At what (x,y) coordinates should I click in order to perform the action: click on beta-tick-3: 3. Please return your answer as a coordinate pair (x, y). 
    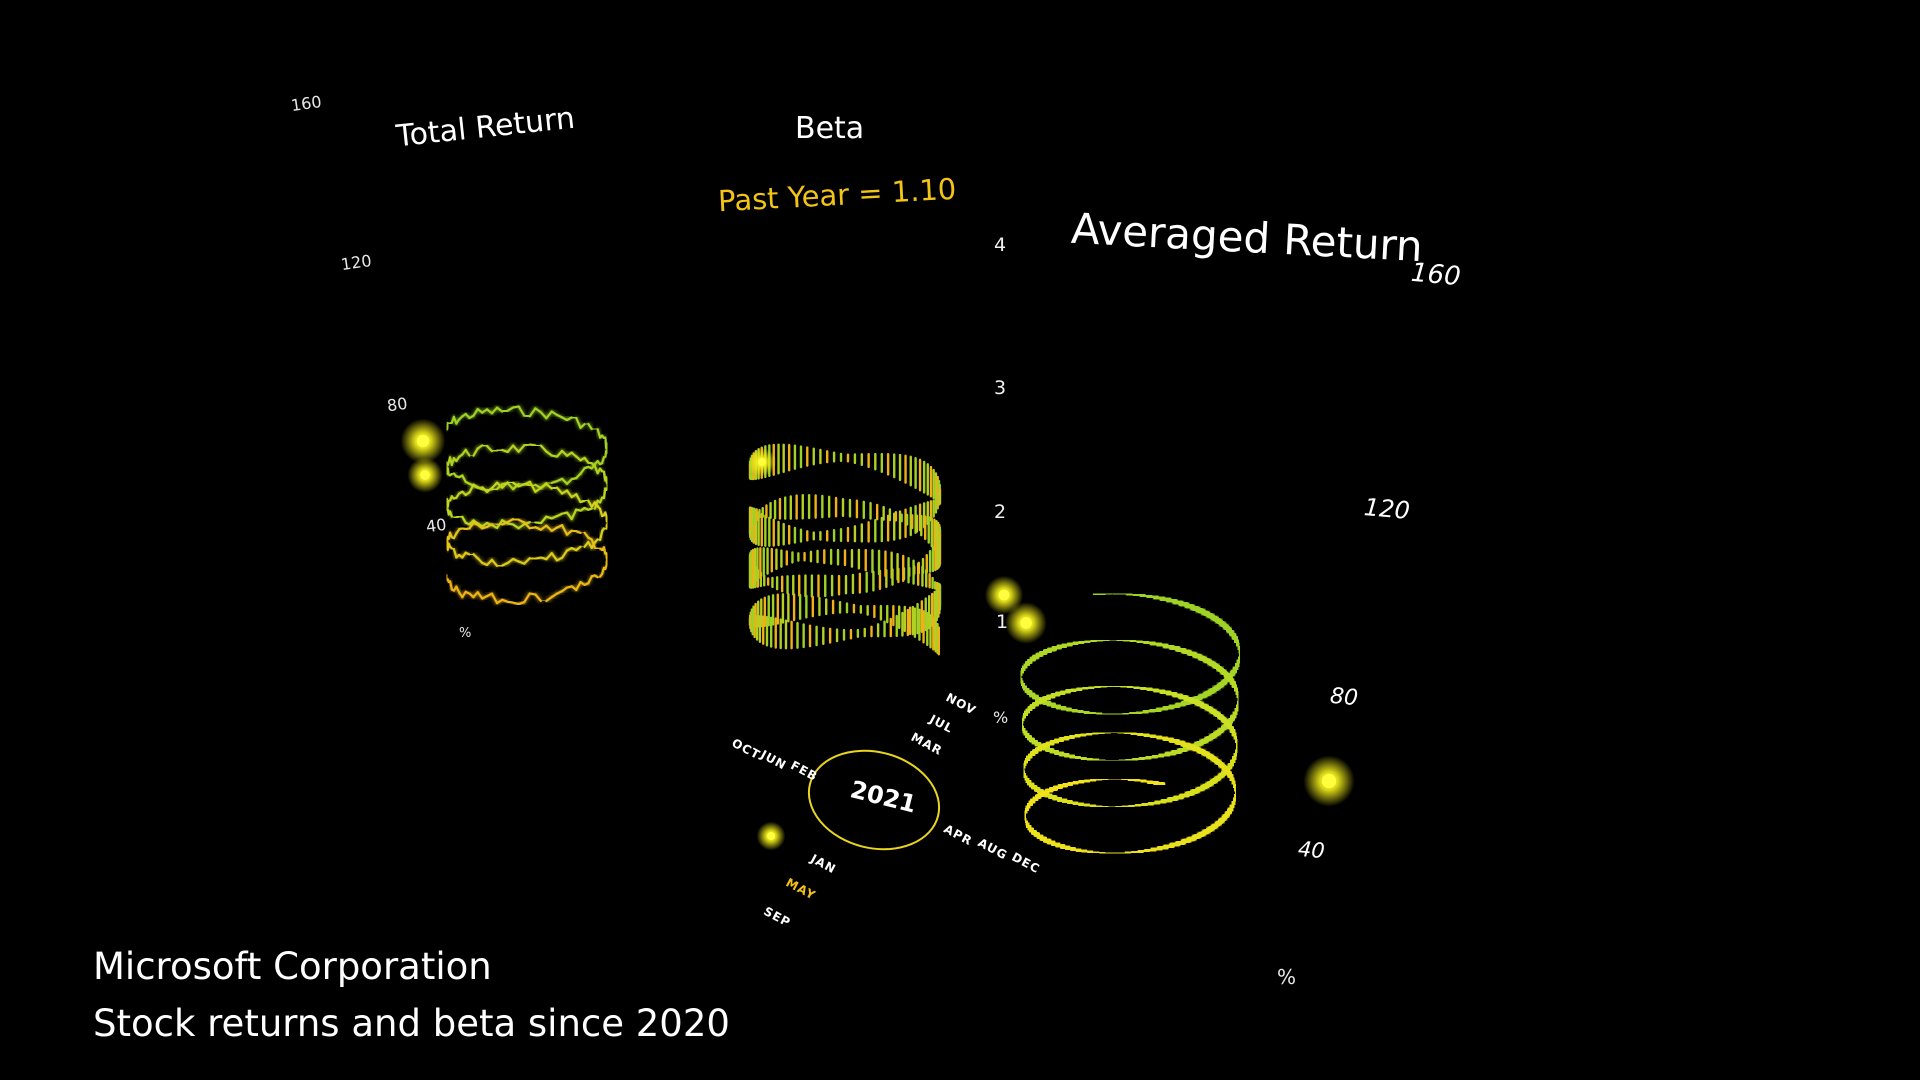
    Looking at the image, I should click on (1000, 388).